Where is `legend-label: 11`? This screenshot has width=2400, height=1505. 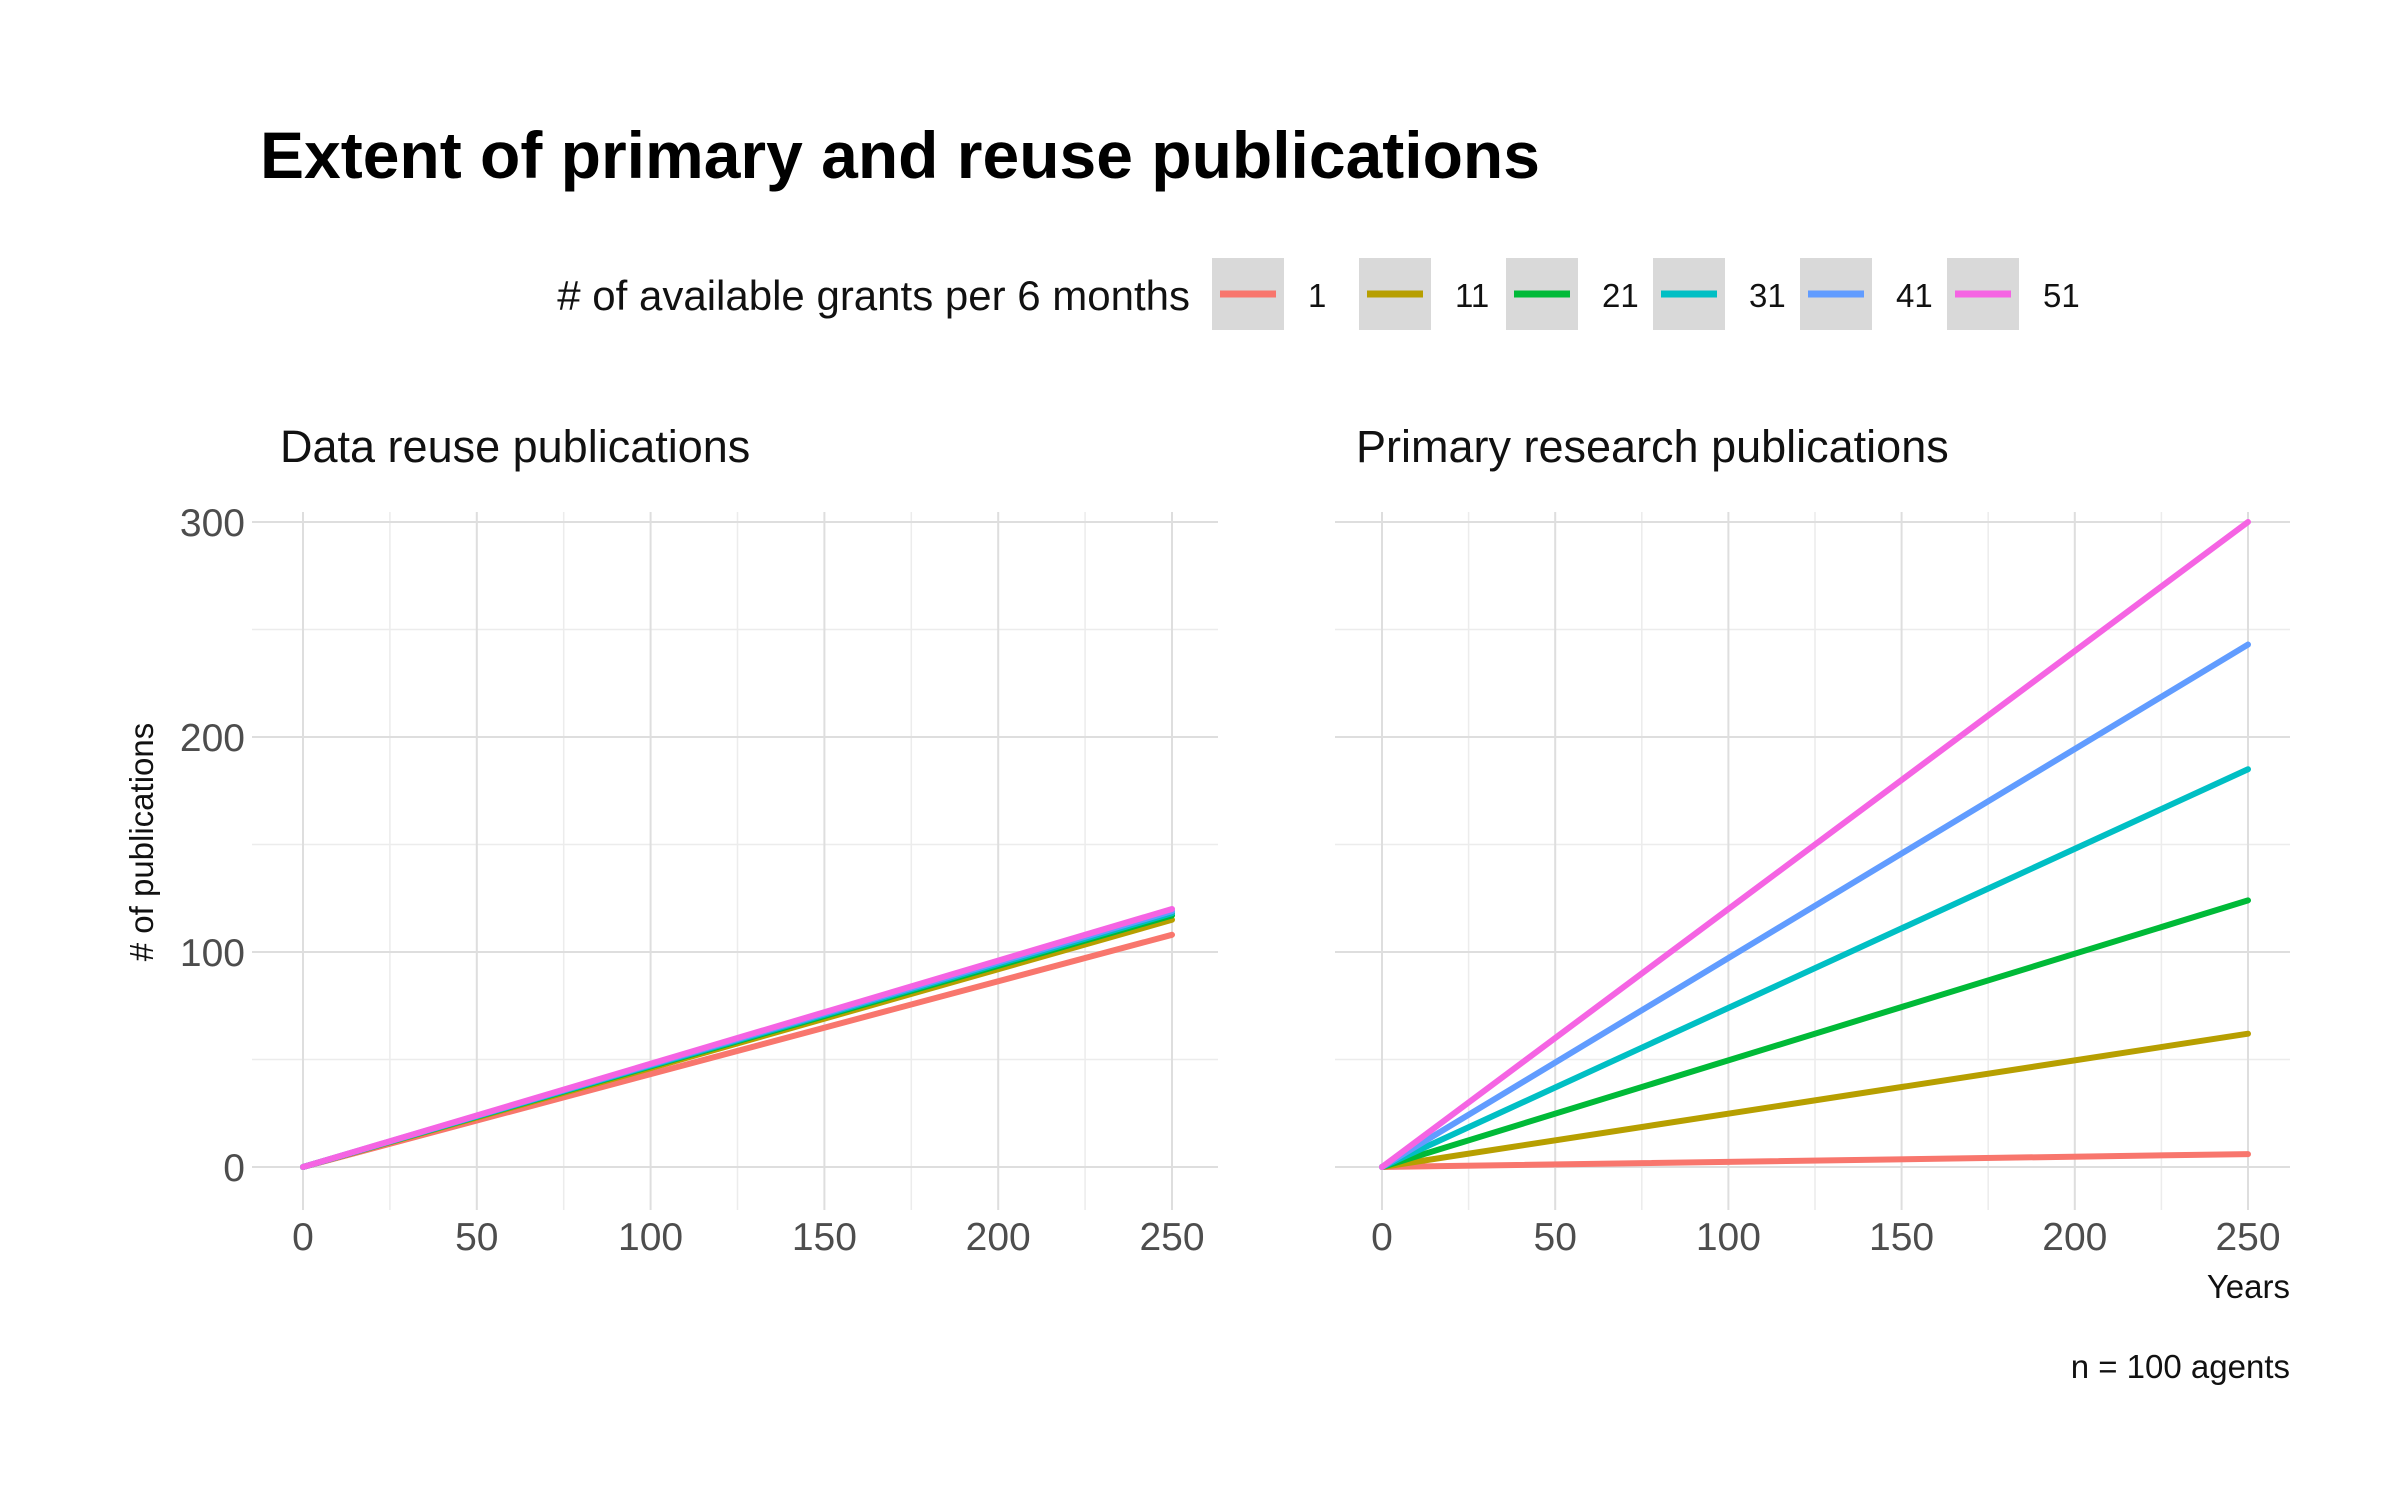 legend-label: 11 is located at coordinates (1472, 295).